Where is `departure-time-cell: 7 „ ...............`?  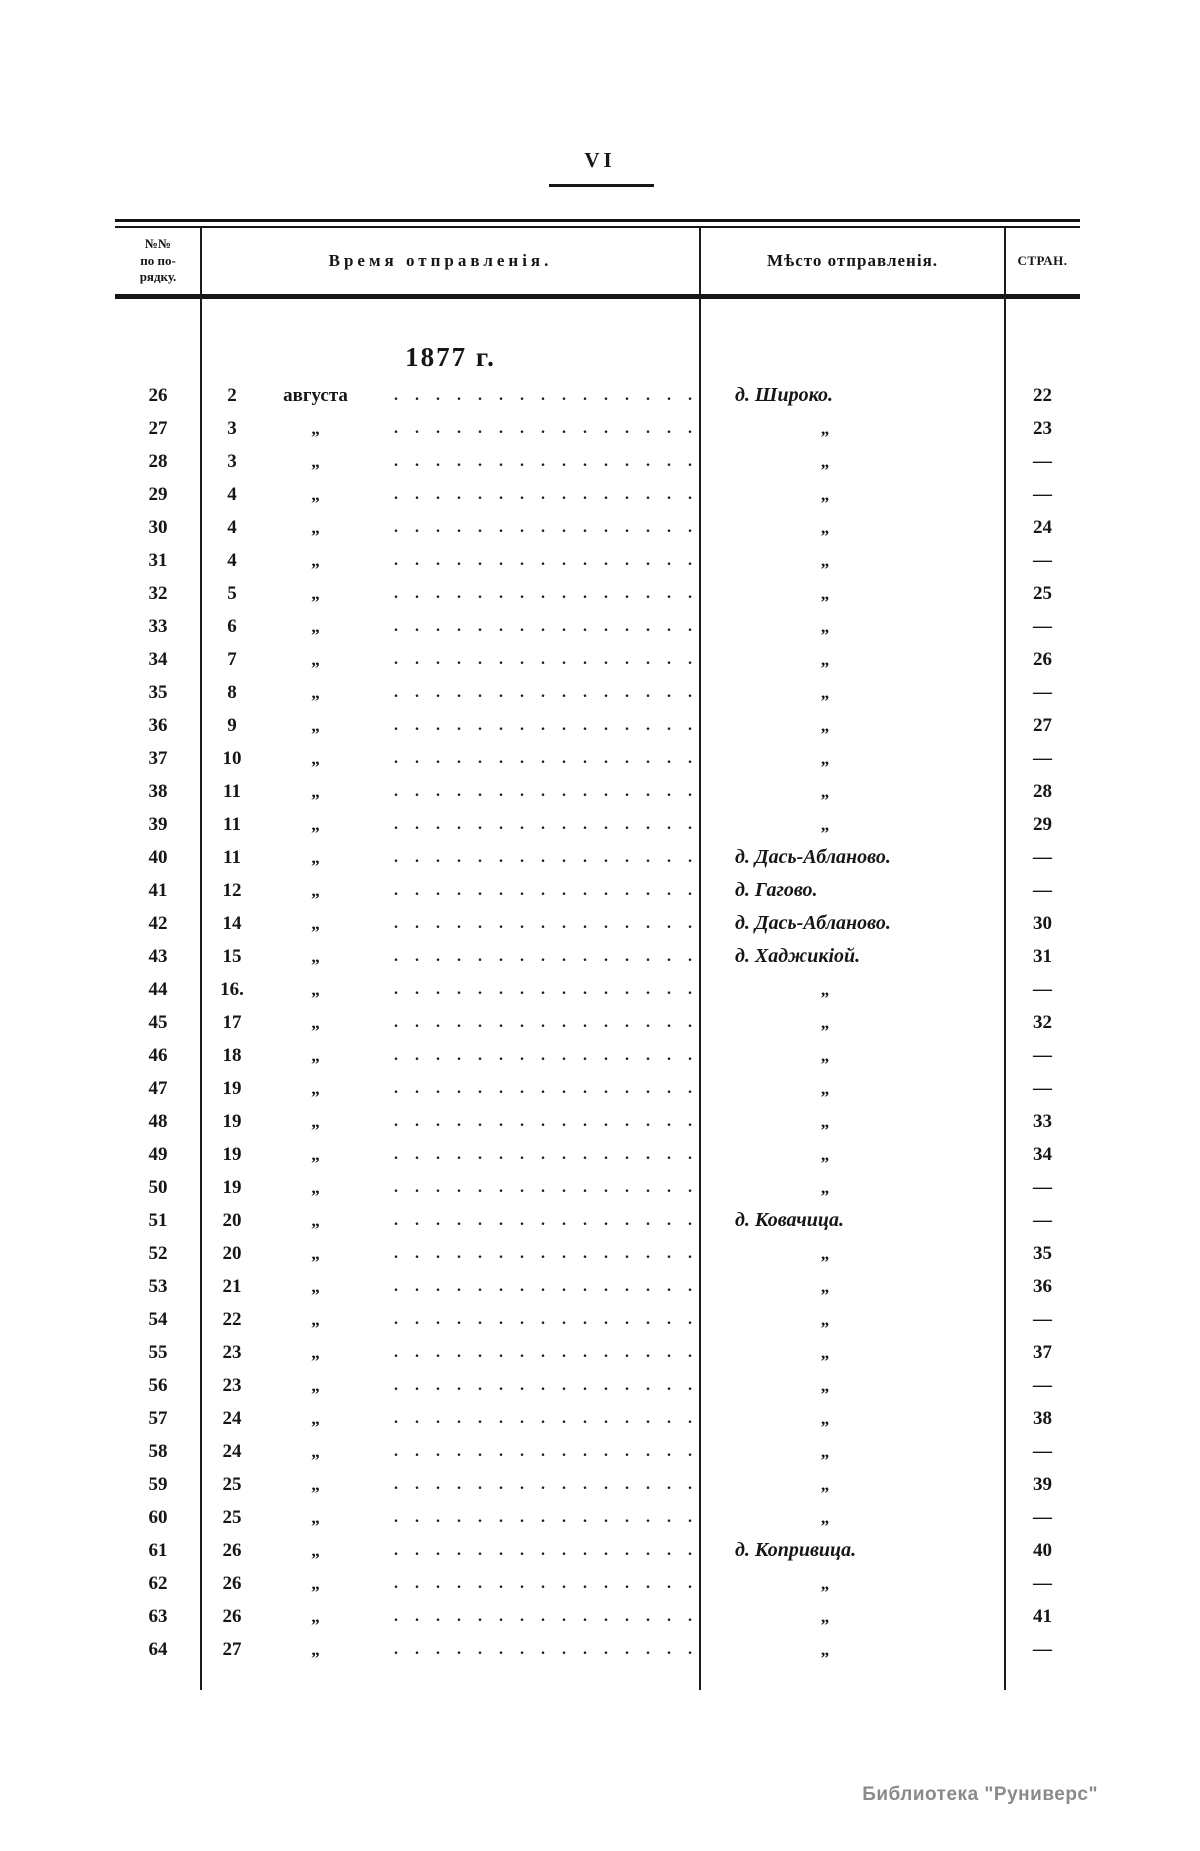
departure-time-cell: 7 „ ............... is located at coordinates (450, 660).